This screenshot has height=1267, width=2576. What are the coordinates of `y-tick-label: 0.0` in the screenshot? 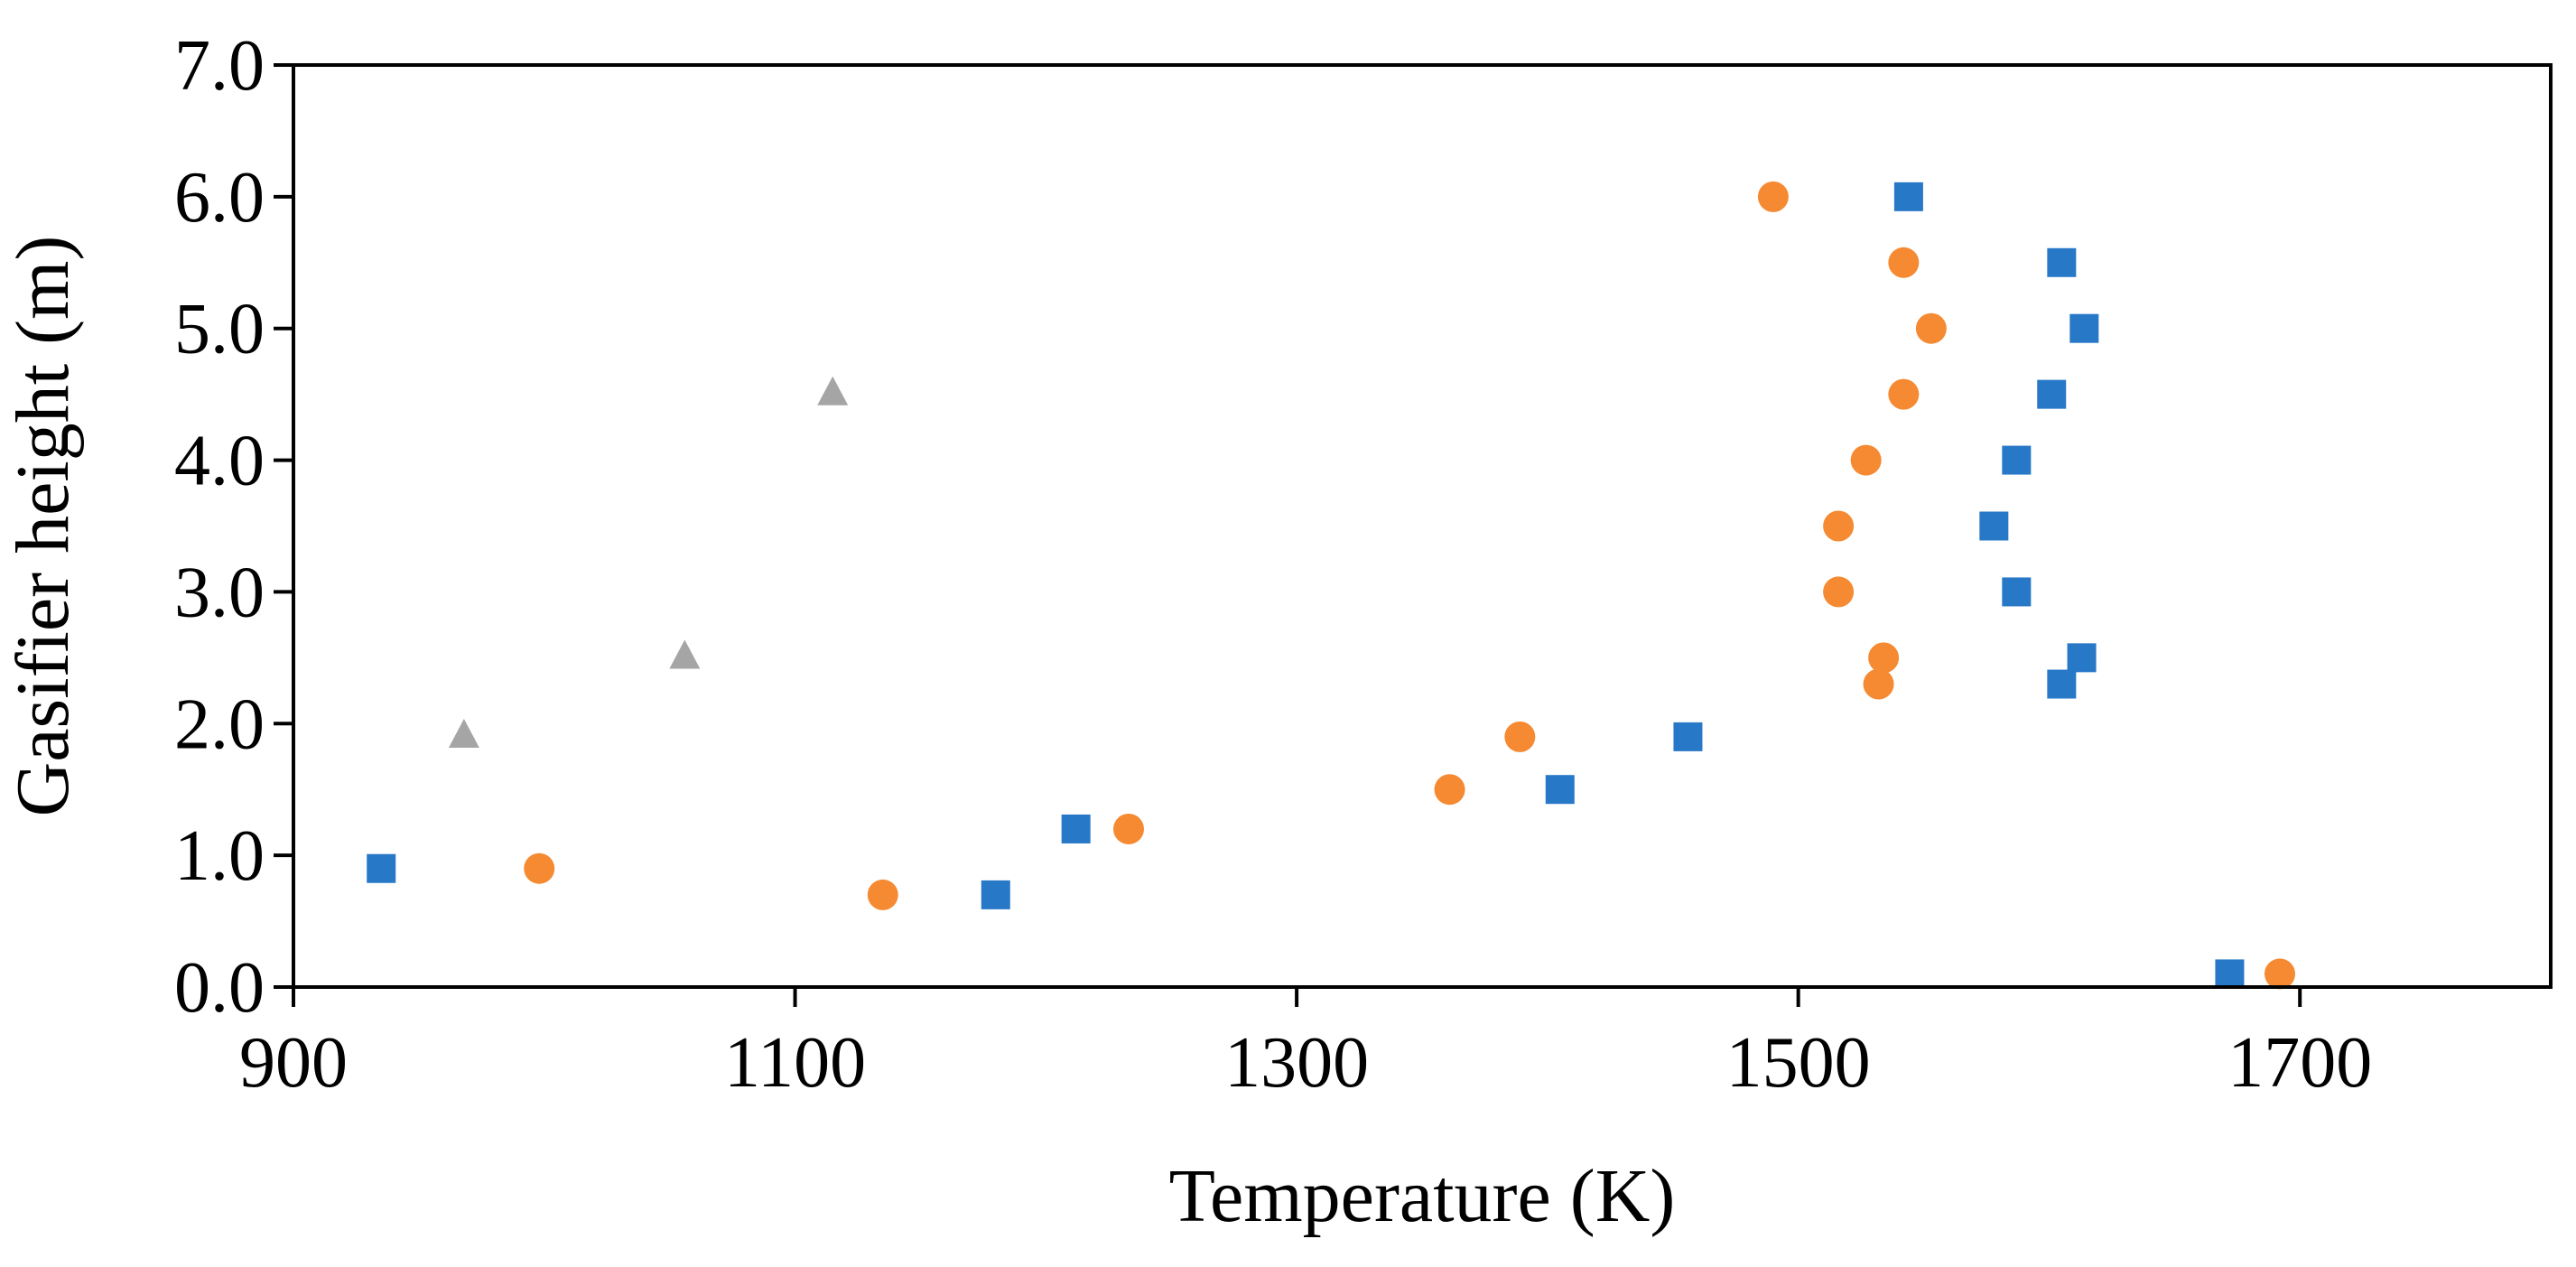 It's located at (219, 988).